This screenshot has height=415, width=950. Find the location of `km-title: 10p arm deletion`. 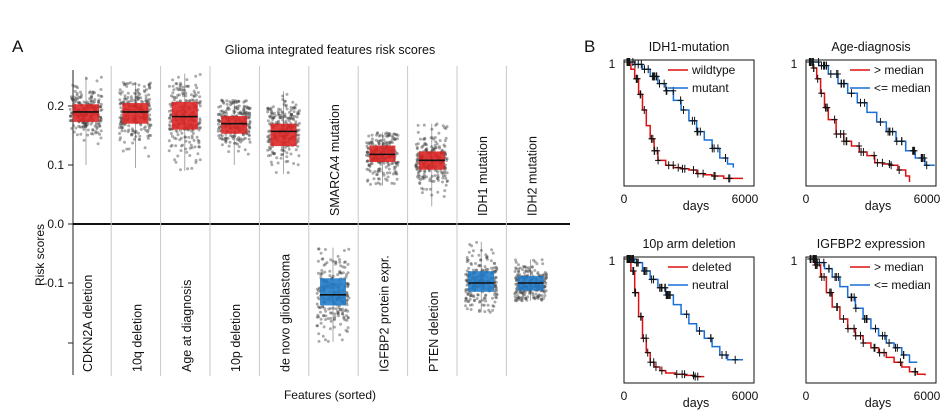

km-title: 10p arm deletion is located at coordinates (688, 244).